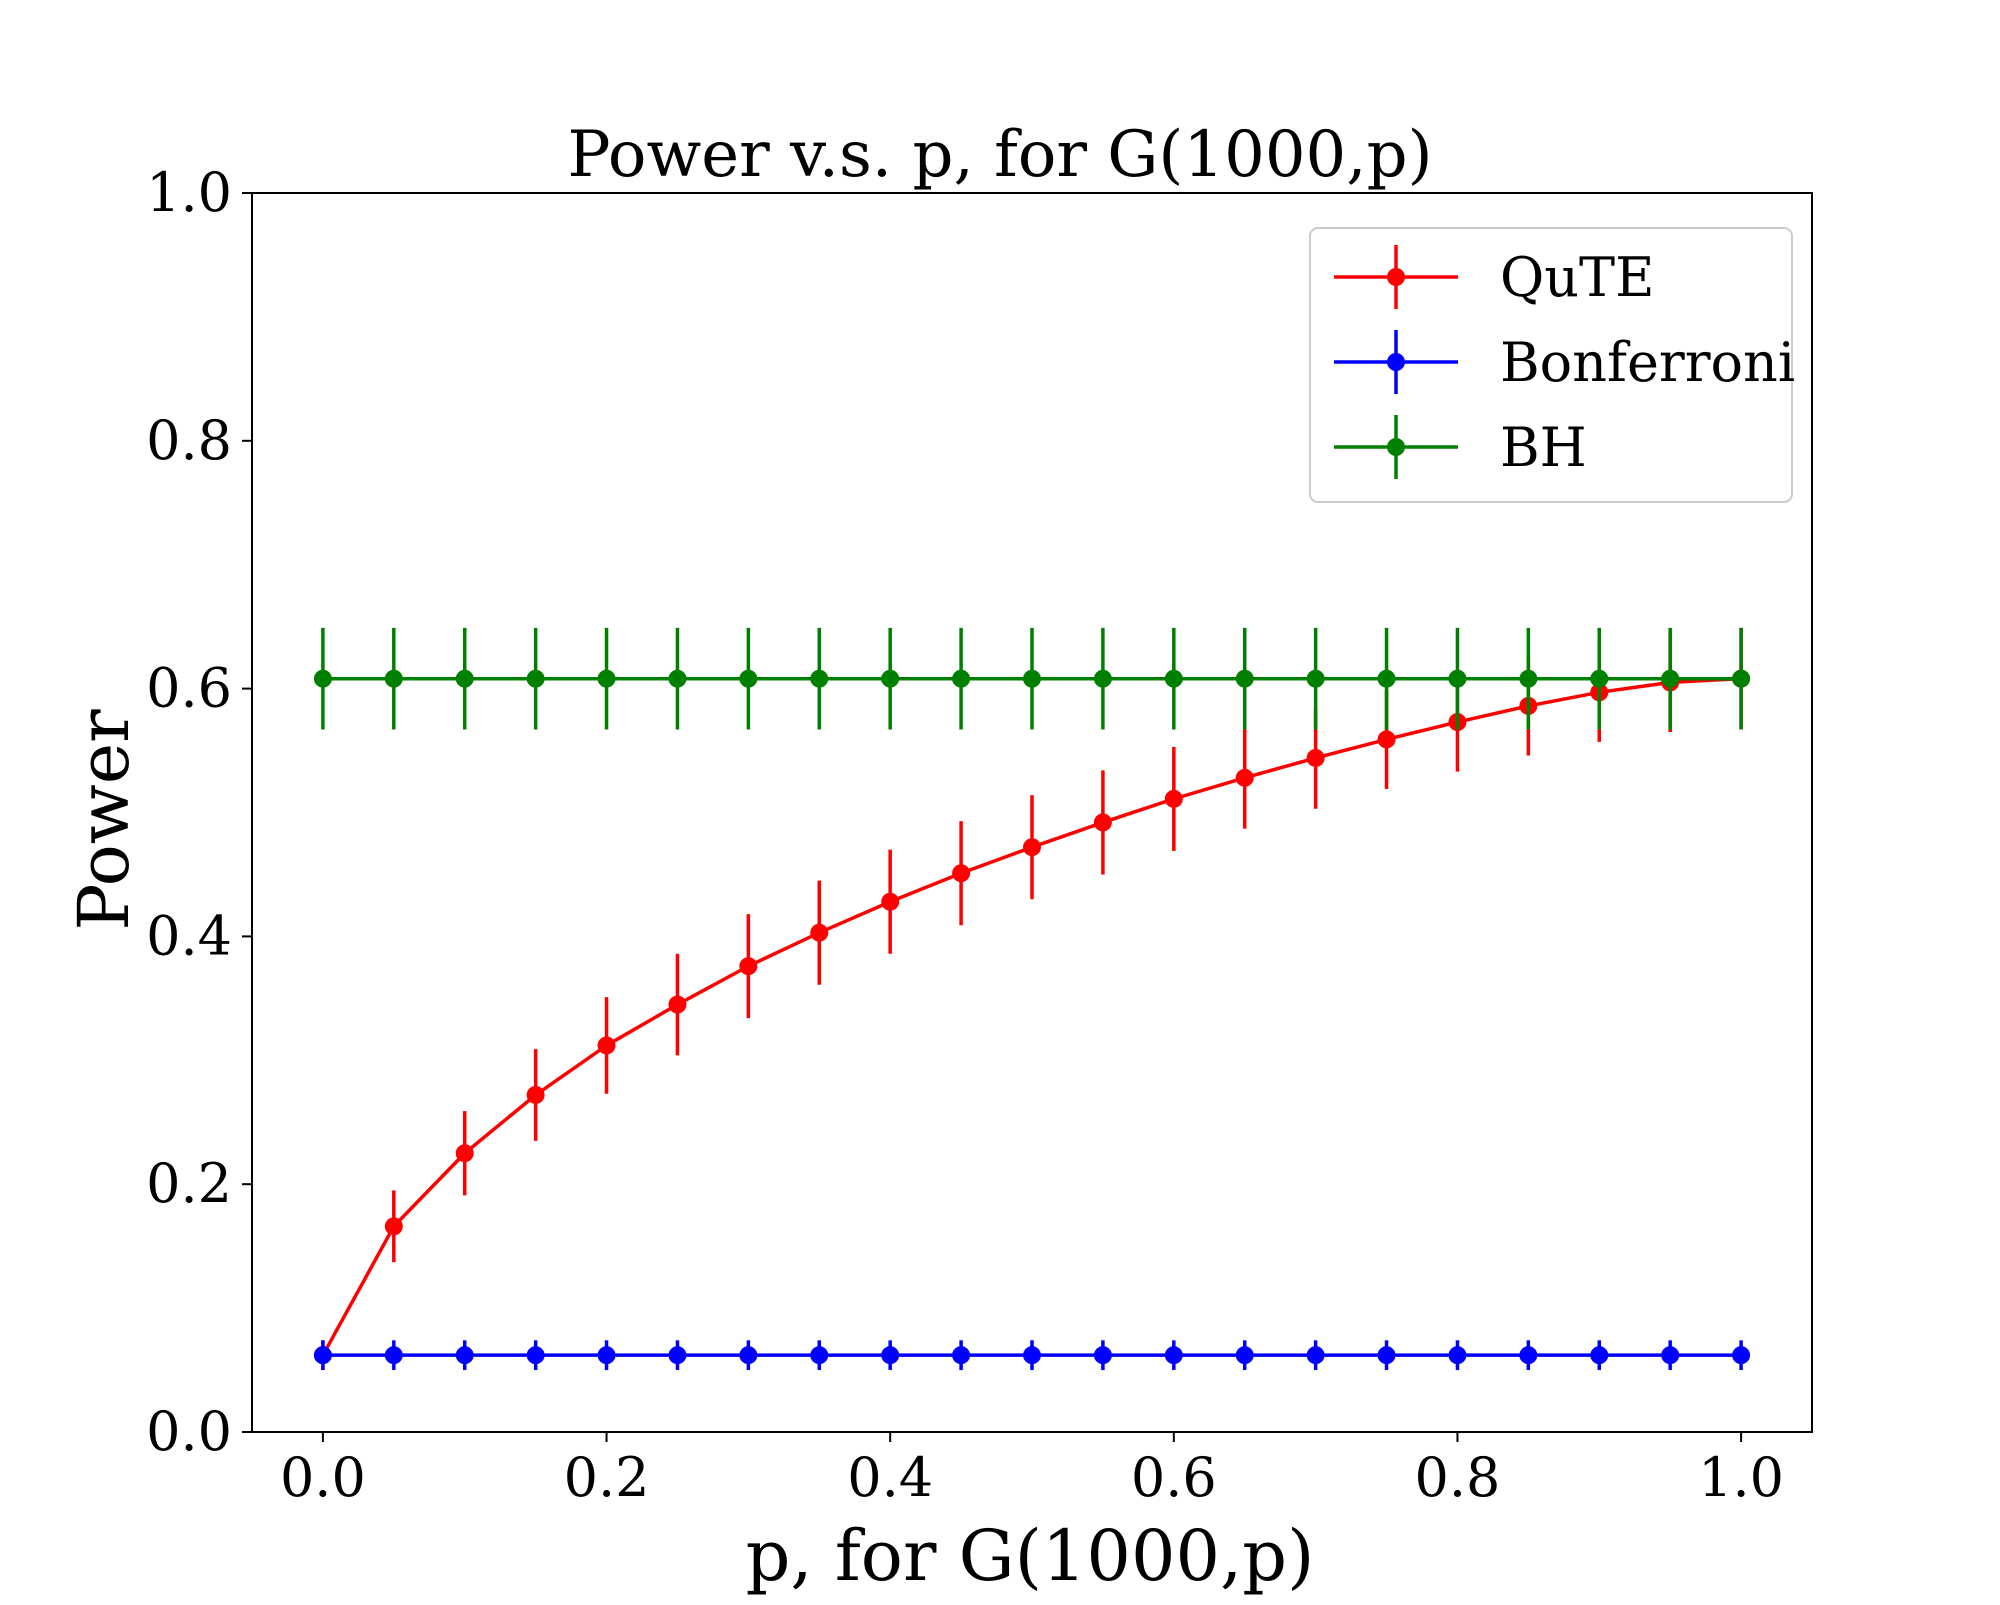  I want to click on chart-title: Power v.s. p, for G(1000,p), so click(999, 155).